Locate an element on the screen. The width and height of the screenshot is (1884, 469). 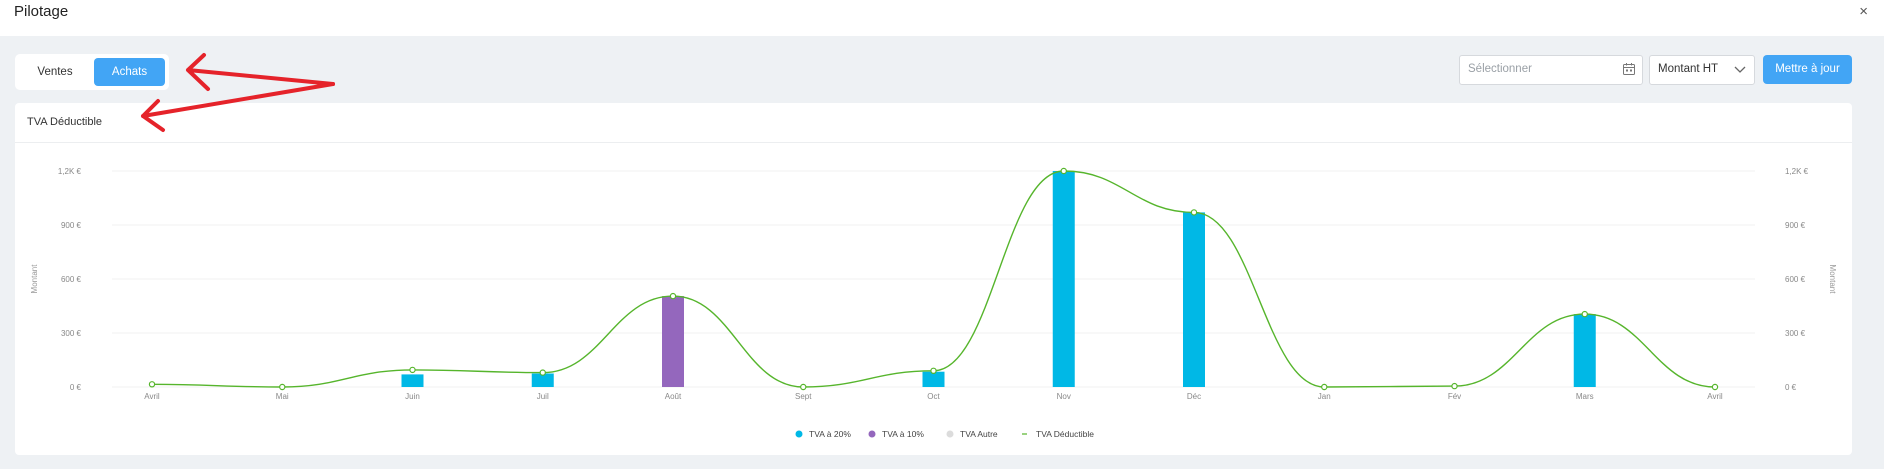
amount-type-select: Montant HT is located at coordinates (1702, 70).